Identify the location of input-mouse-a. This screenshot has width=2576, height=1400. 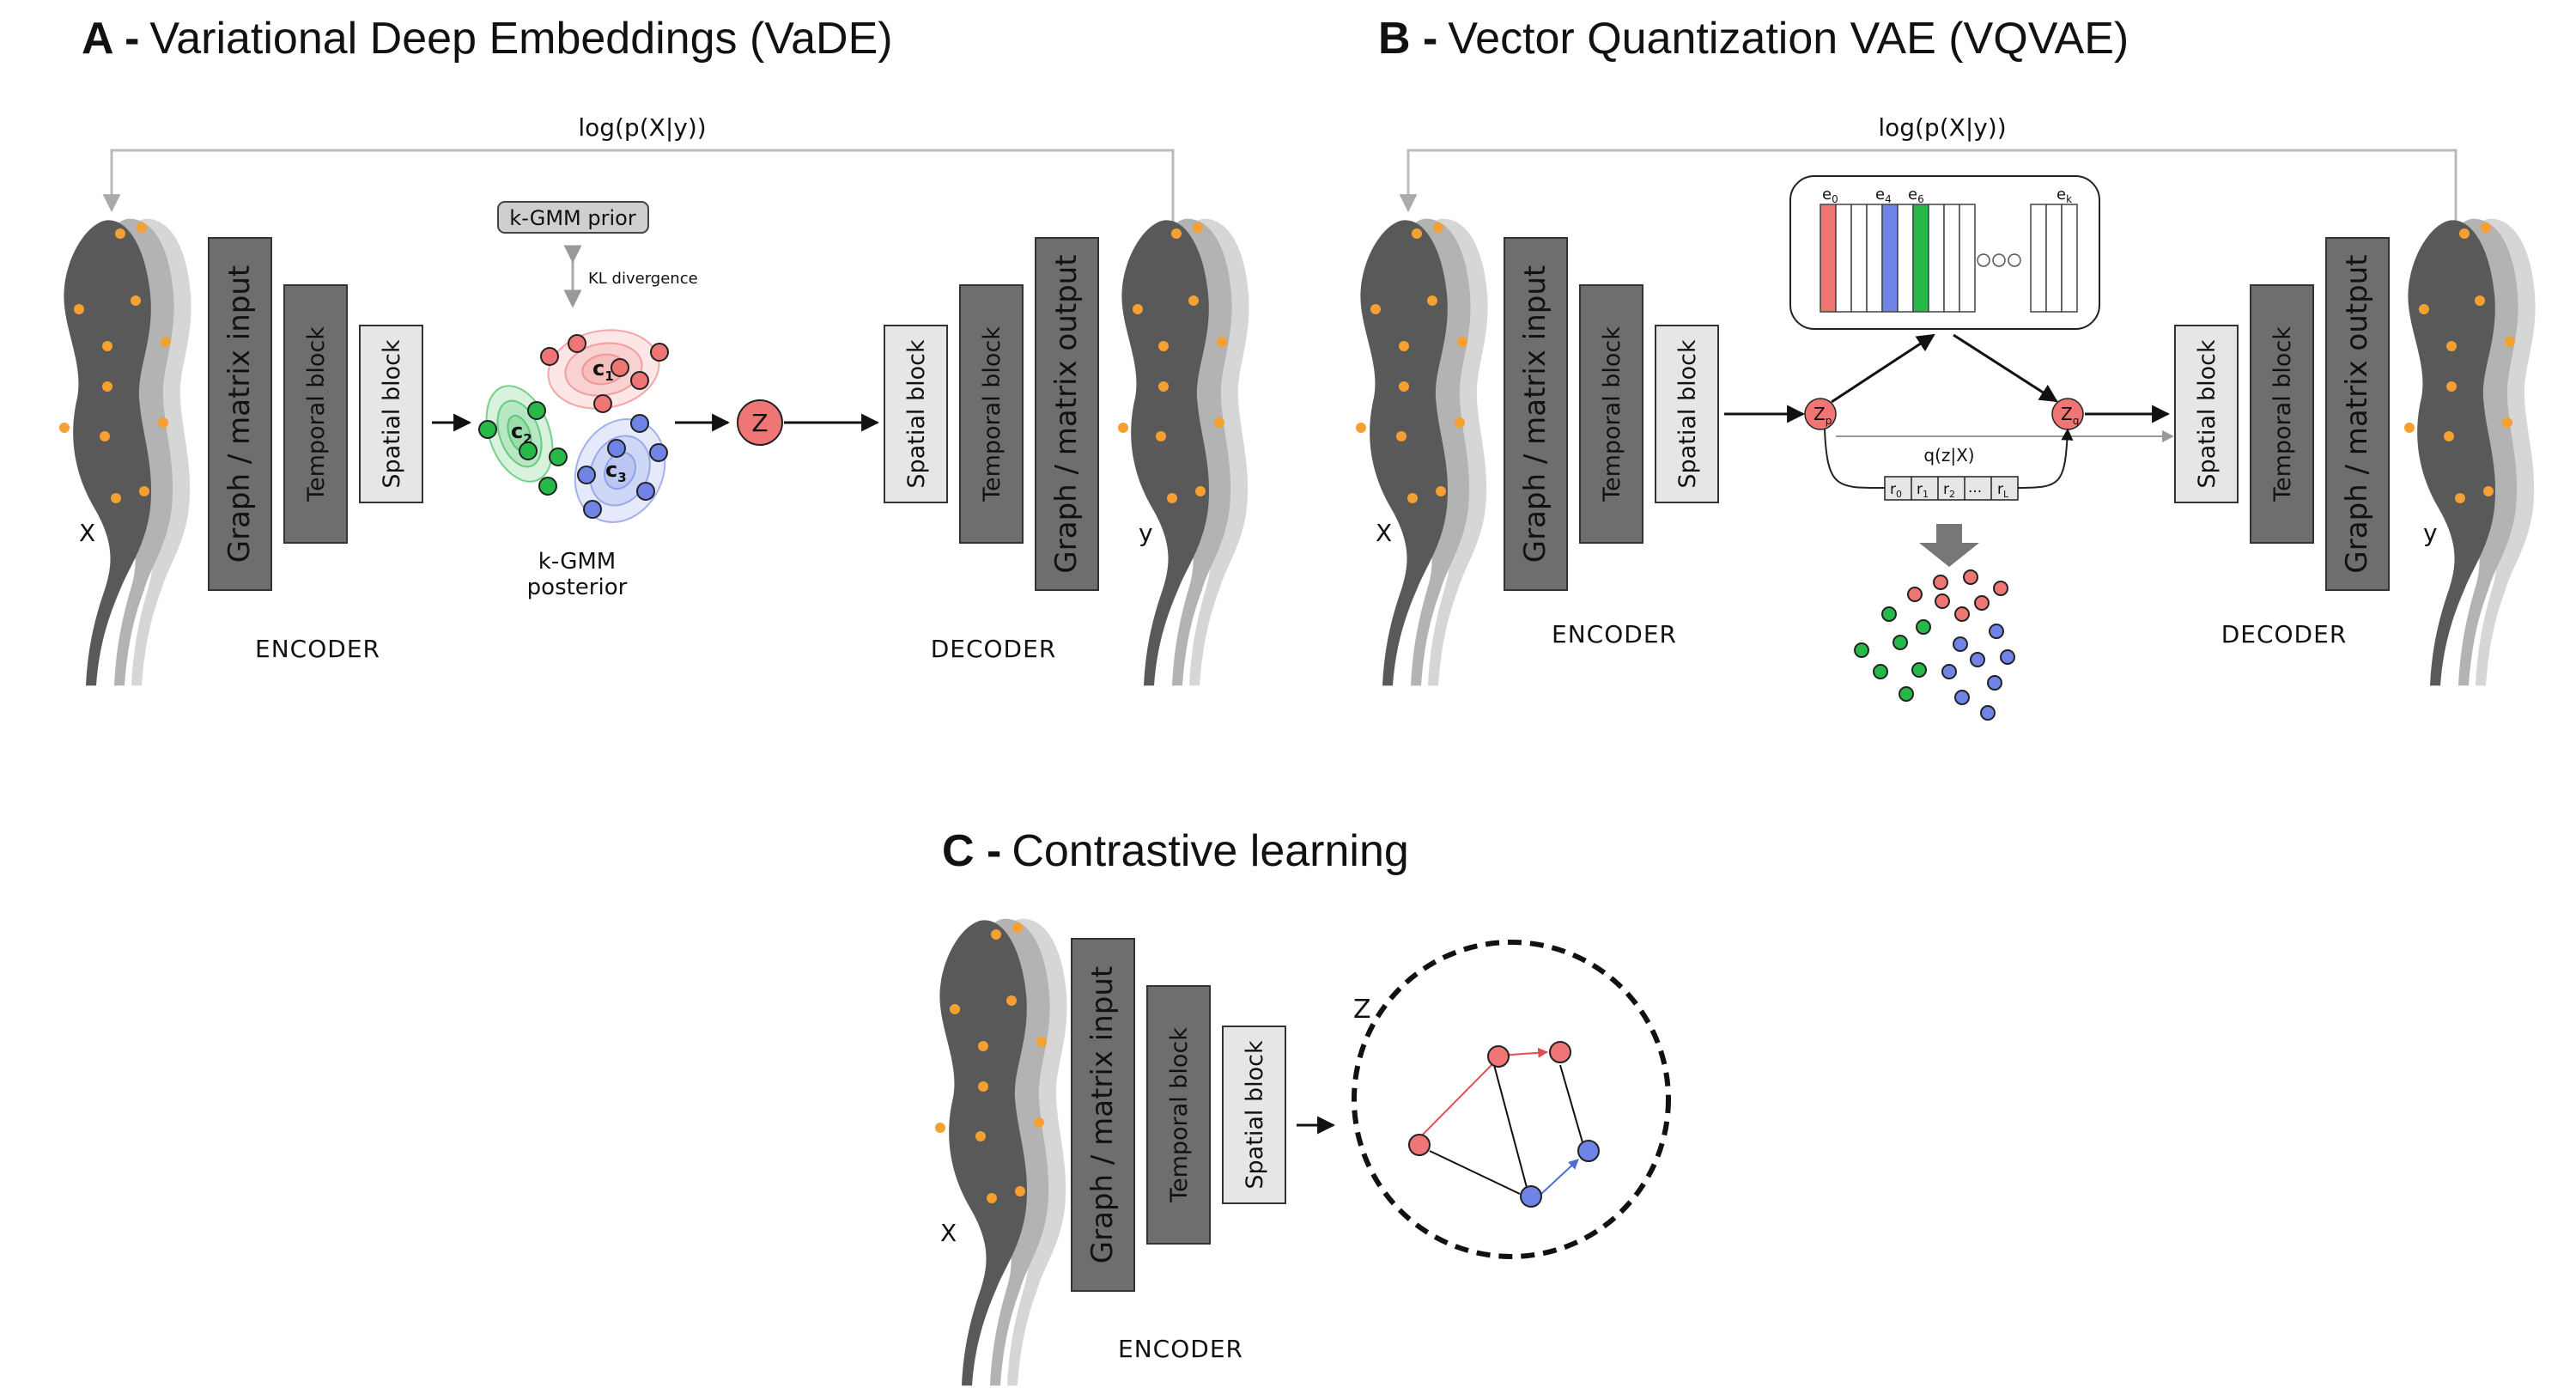
(128, 452).